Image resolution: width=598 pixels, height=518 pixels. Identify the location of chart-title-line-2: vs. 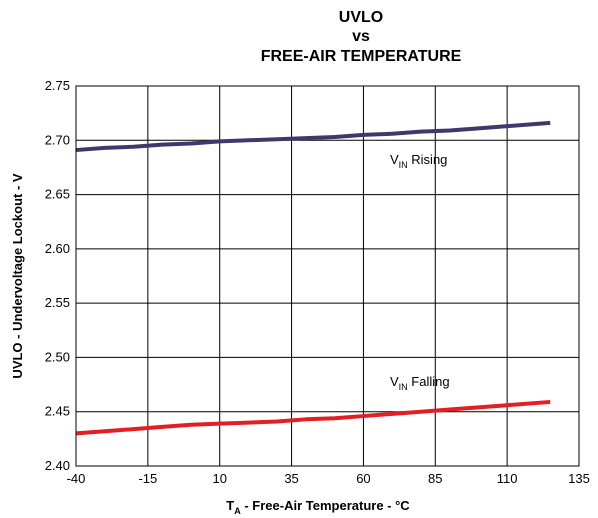
(361, 36).